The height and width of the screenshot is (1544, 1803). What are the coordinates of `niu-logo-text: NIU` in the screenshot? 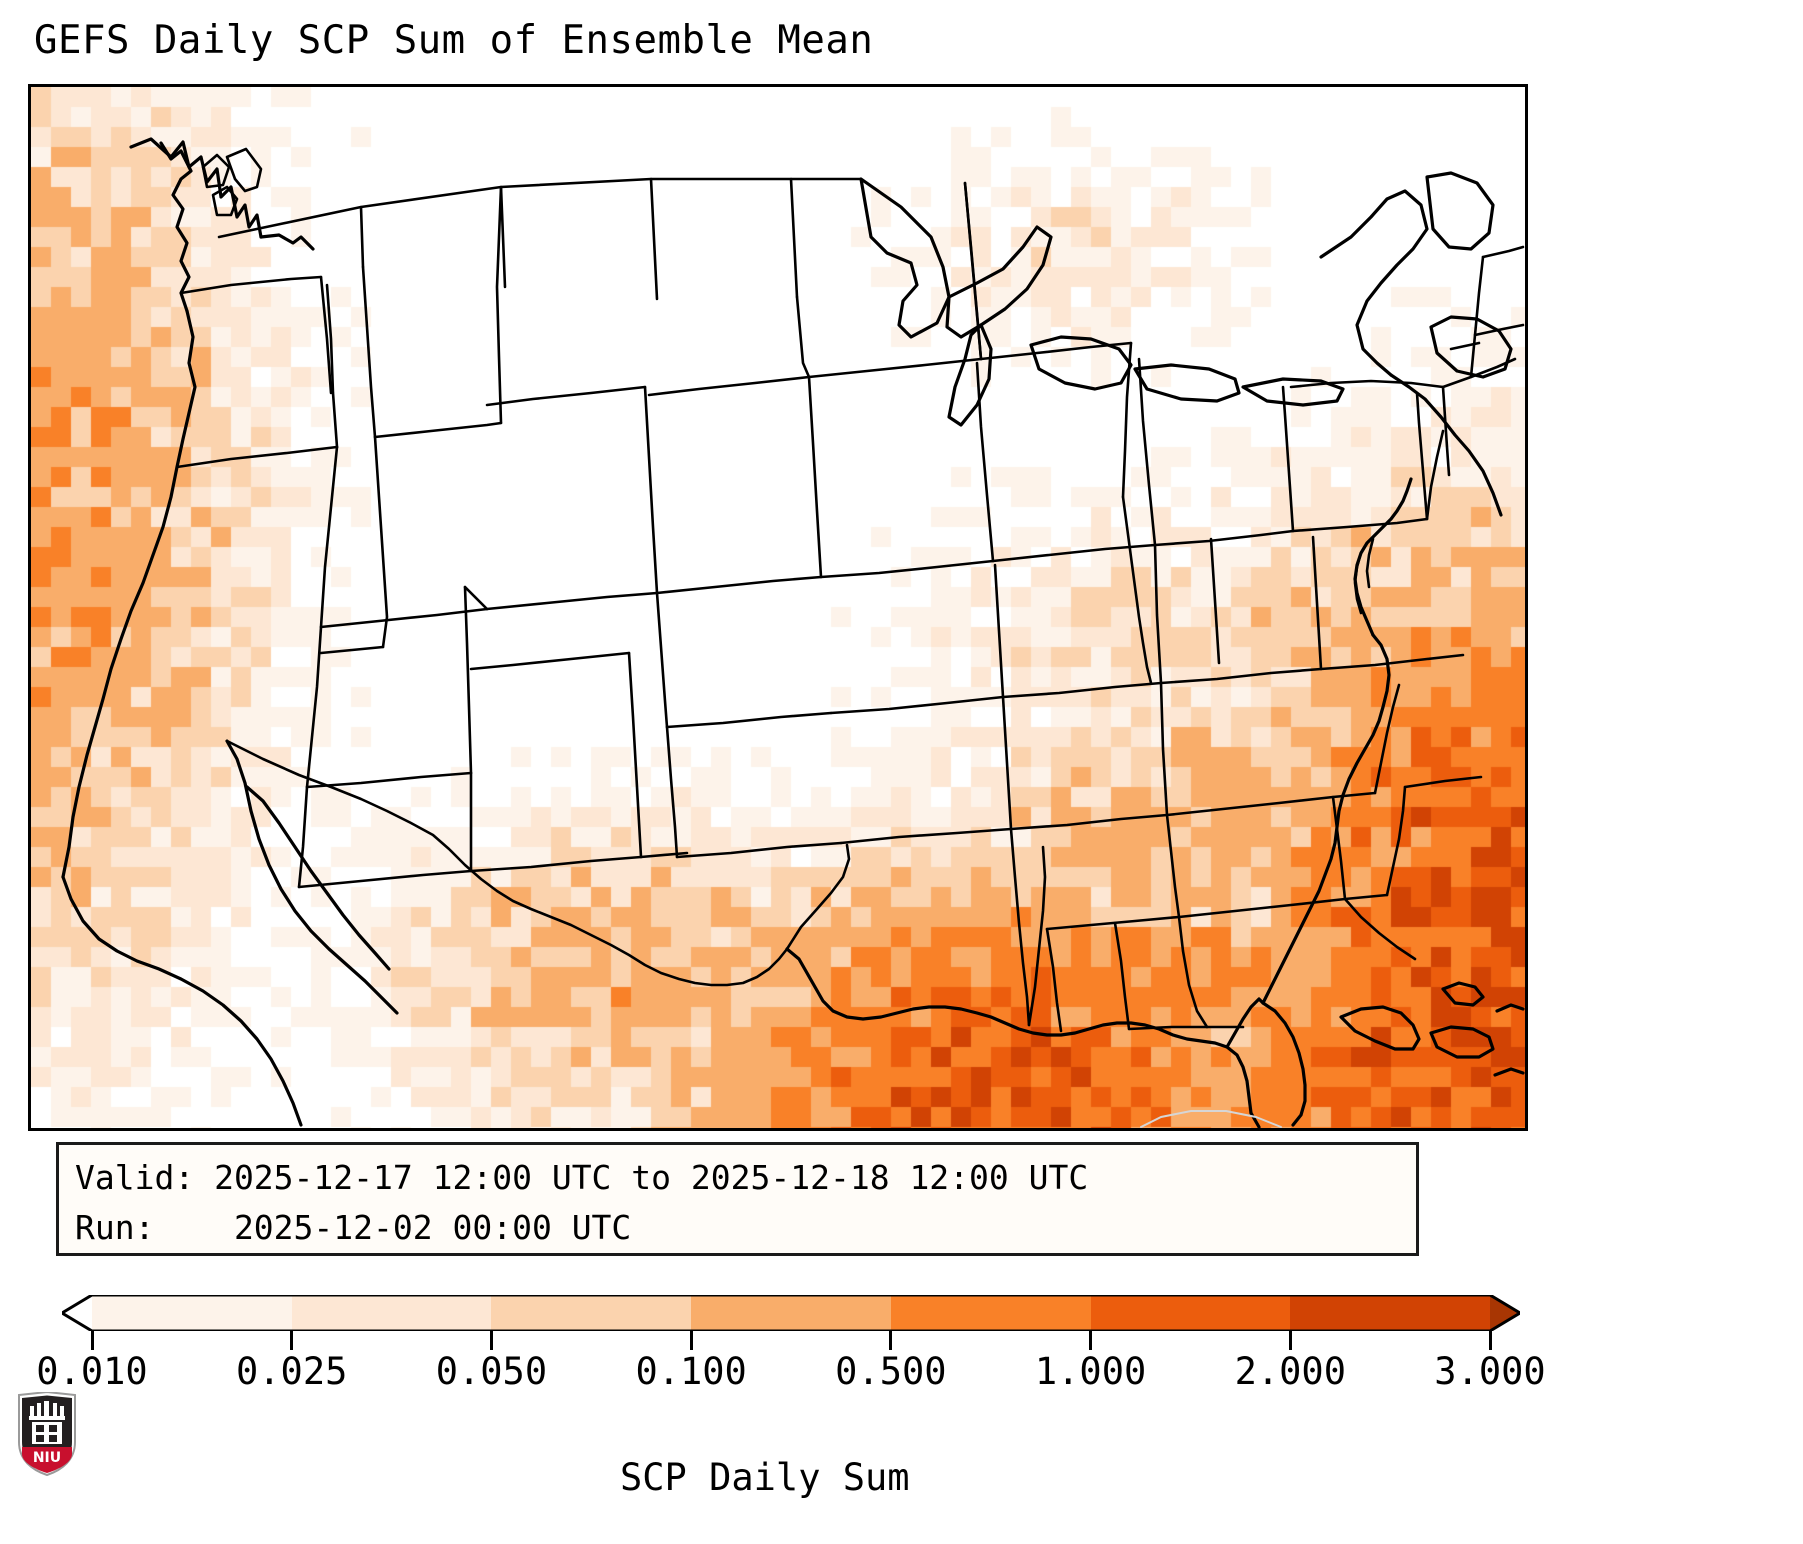 It's located at (47, 1458).